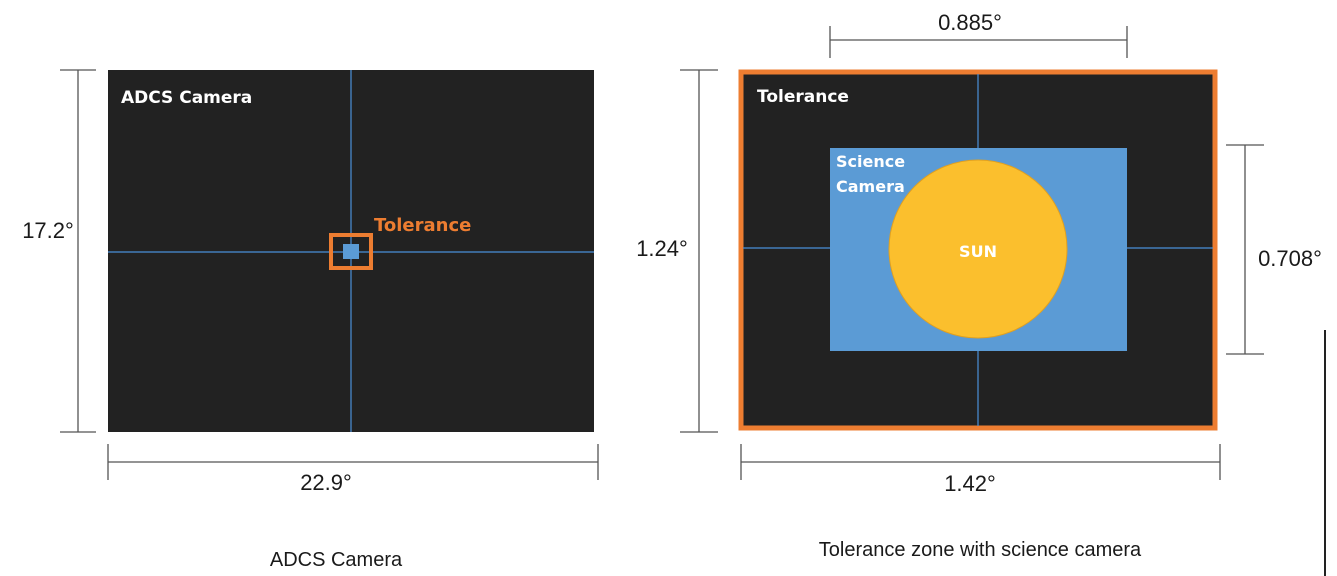  I want to click on tolerance-height-dimension, so click(699, 251).